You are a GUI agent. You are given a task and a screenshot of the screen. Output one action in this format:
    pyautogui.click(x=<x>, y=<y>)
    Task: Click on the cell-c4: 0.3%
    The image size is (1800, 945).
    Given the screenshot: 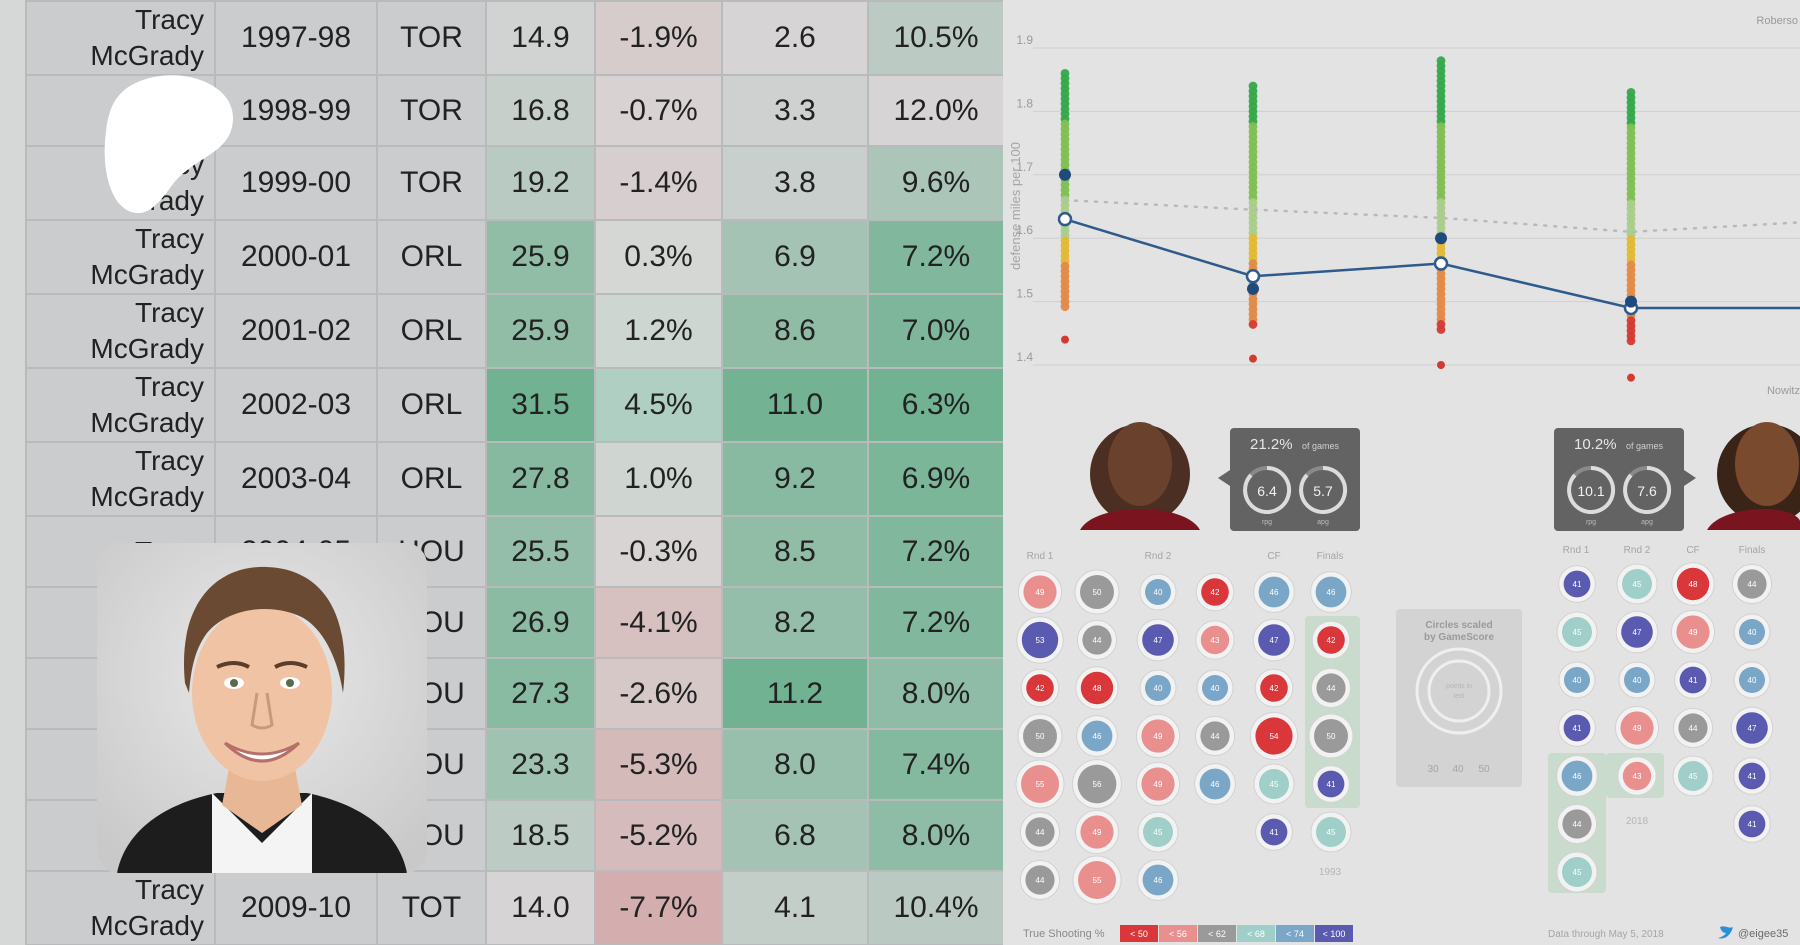 What is the action you would take?
    pyautogui.click(x=658, y=257)
    